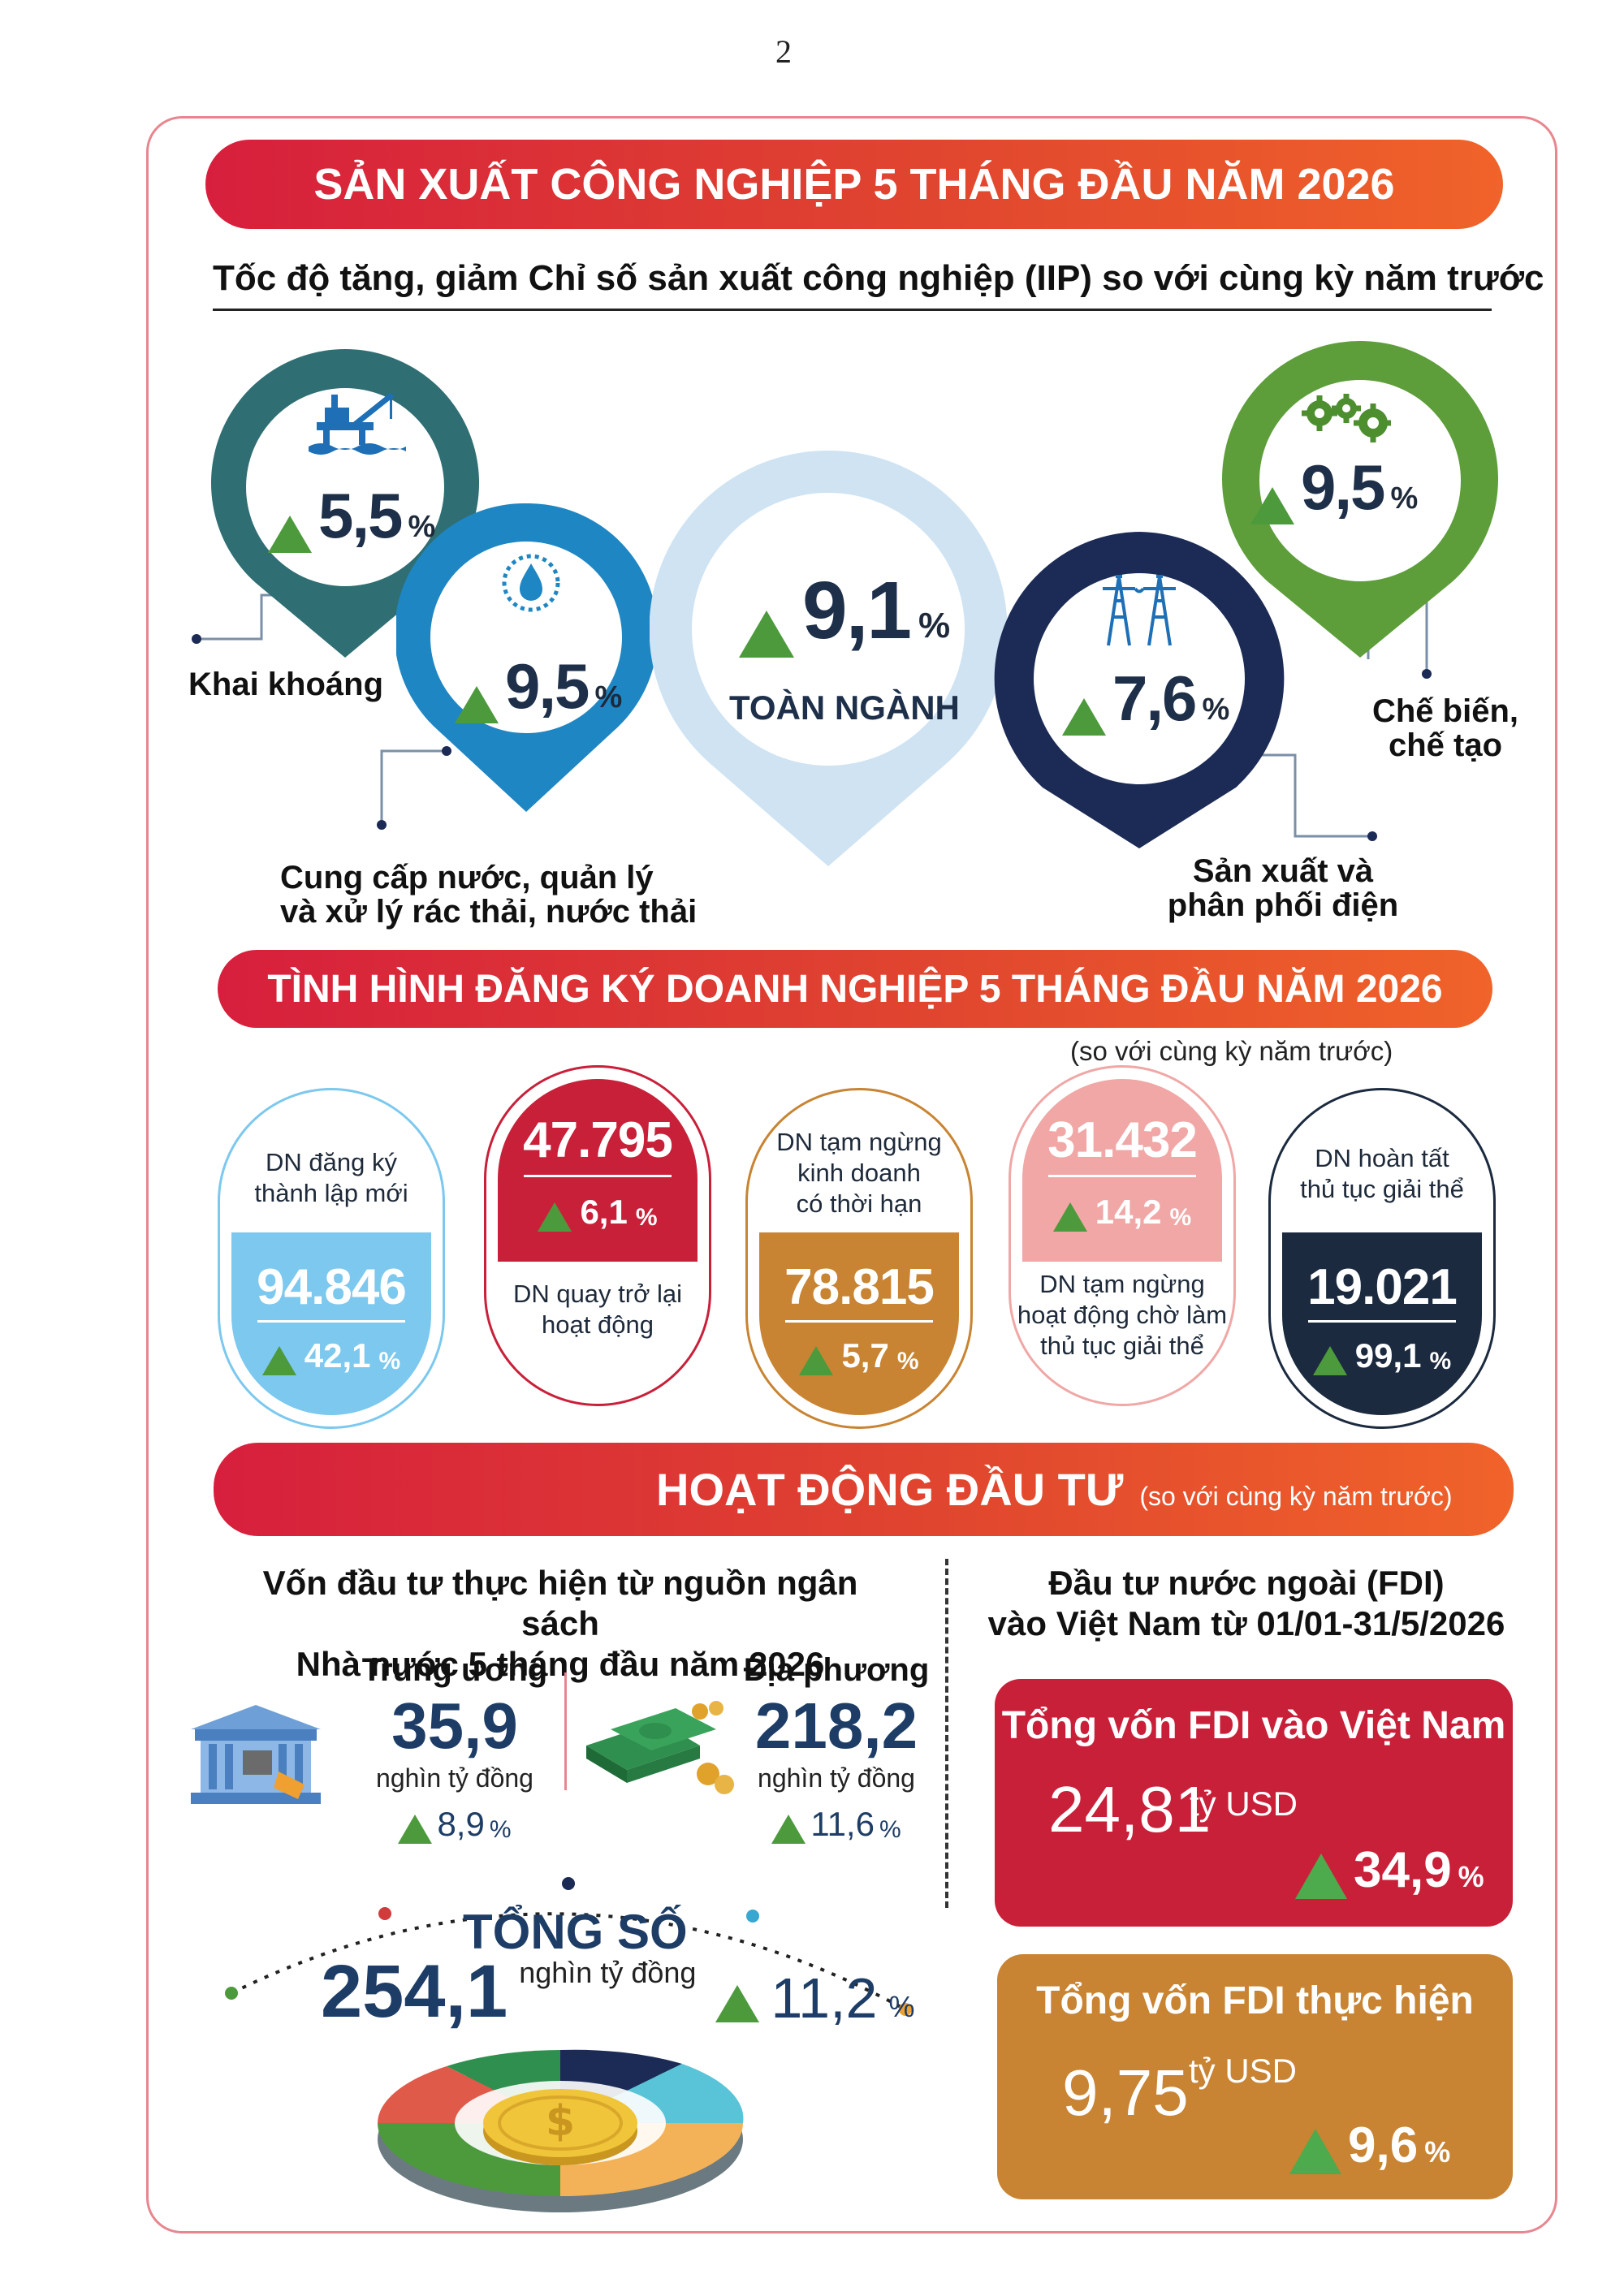  I want to click on card-temporary-suspension-fill: 78.815 5,7 %, so click(859, 1324).